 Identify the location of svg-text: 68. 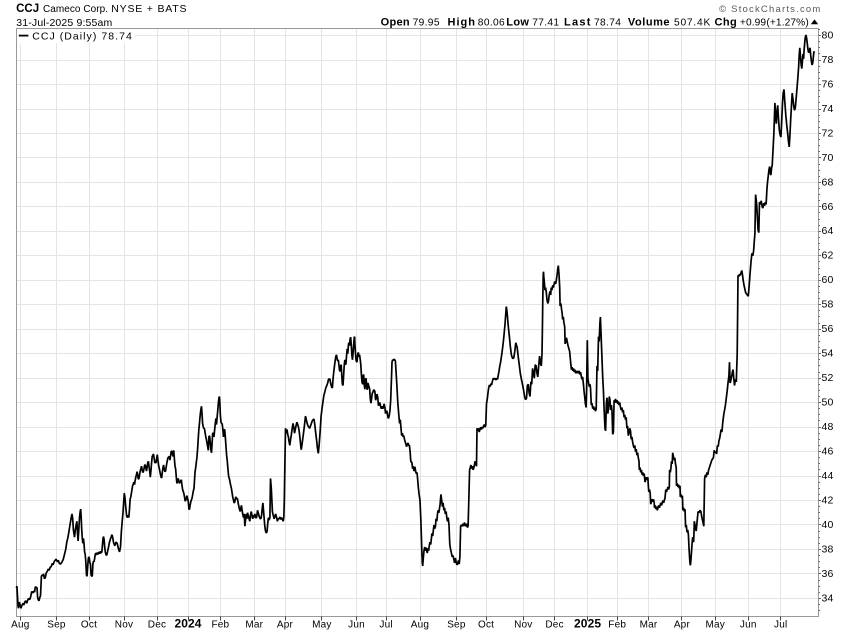
(828, 182).